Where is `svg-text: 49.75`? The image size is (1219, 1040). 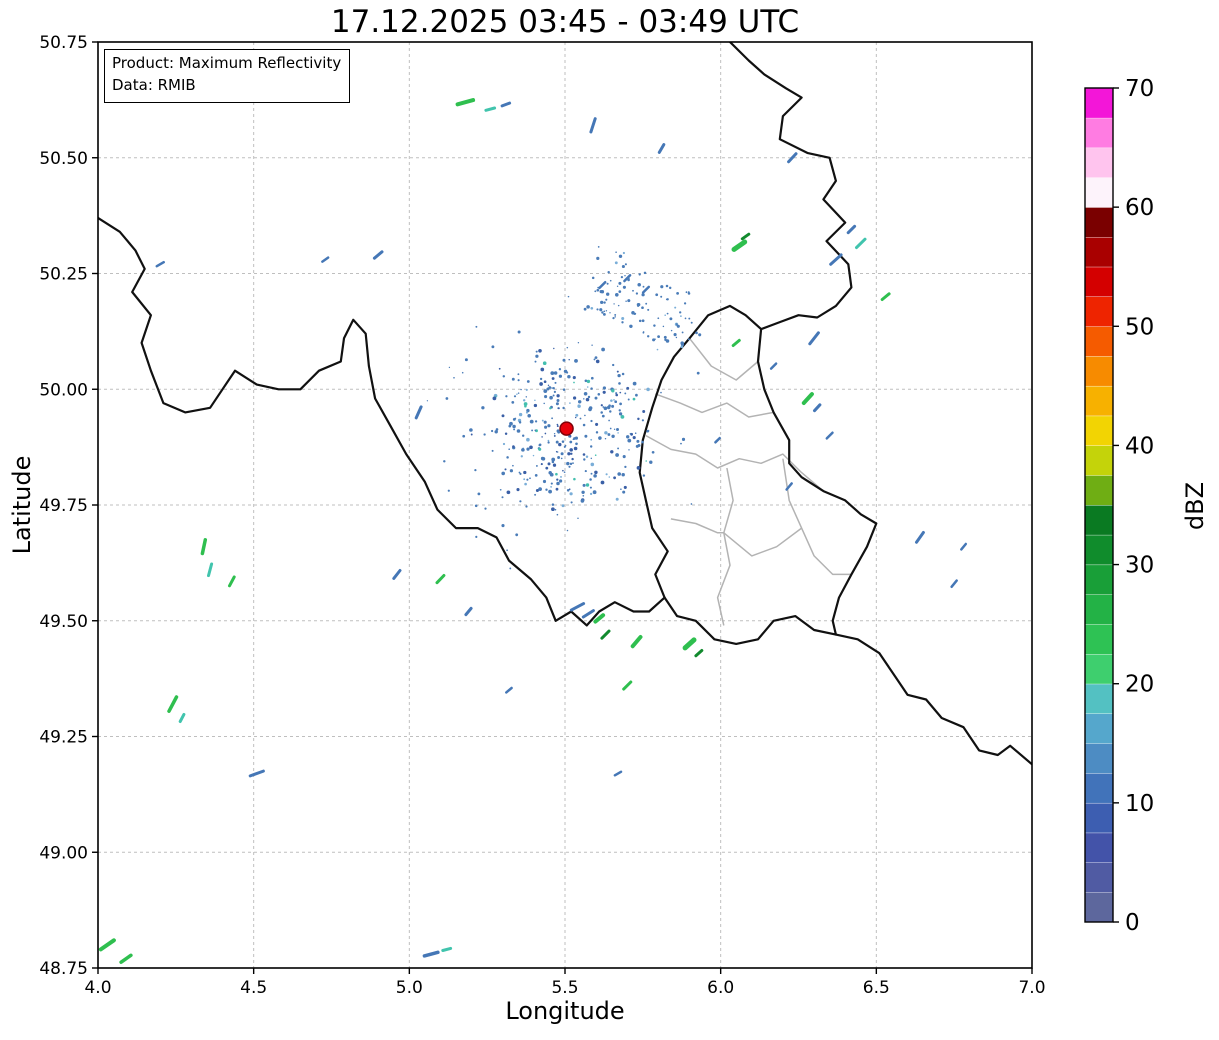
svg-text: 49.75 is located at coordinates (63, 506).